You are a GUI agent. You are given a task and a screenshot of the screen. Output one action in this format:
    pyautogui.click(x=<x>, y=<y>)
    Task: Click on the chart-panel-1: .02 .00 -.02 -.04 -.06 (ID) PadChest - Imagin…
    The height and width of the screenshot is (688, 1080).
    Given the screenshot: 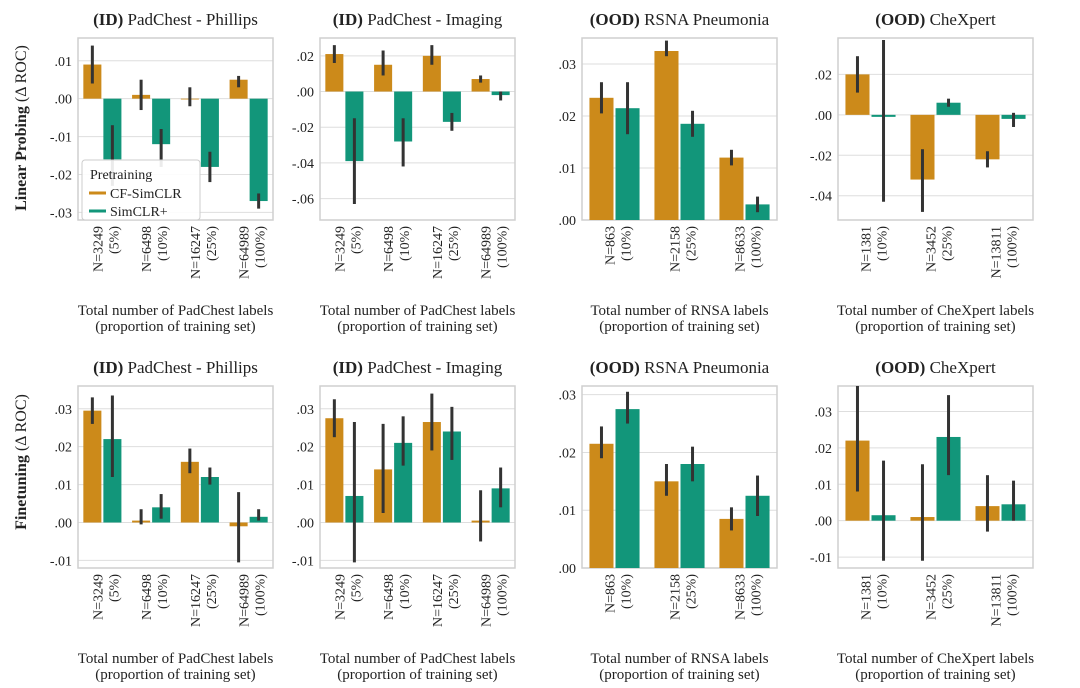 What is the action you would take?
    pyautogui.click(x=404, y=172)
    